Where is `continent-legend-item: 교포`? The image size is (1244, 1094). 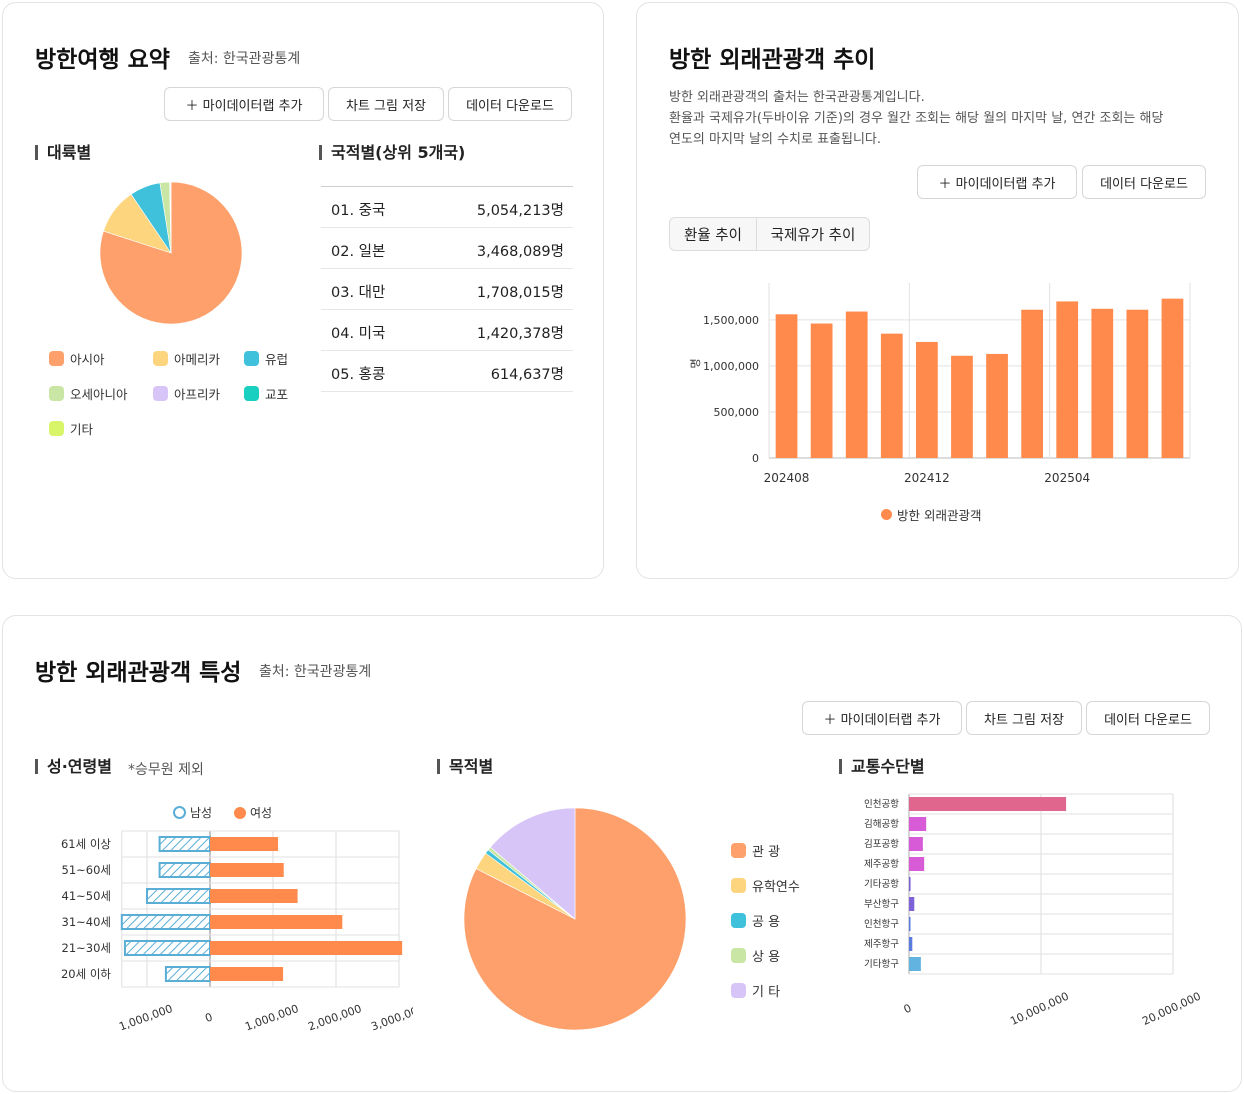 continent-legend-item: 교포 is located at coordinates (266, 393).